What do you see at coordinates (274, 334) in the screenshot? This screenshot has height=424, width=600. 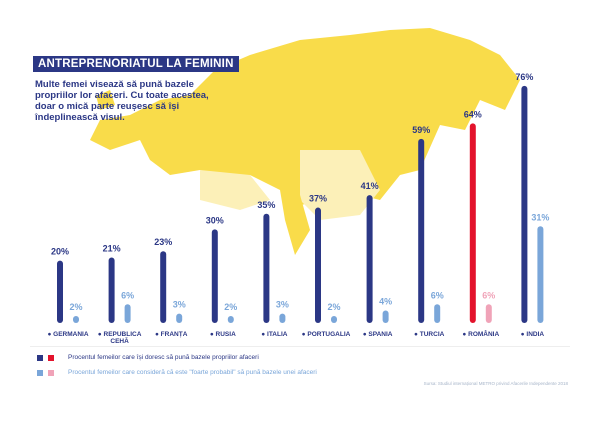 I see `country-label: ● ITALIA` at bounding box center [274, 334].